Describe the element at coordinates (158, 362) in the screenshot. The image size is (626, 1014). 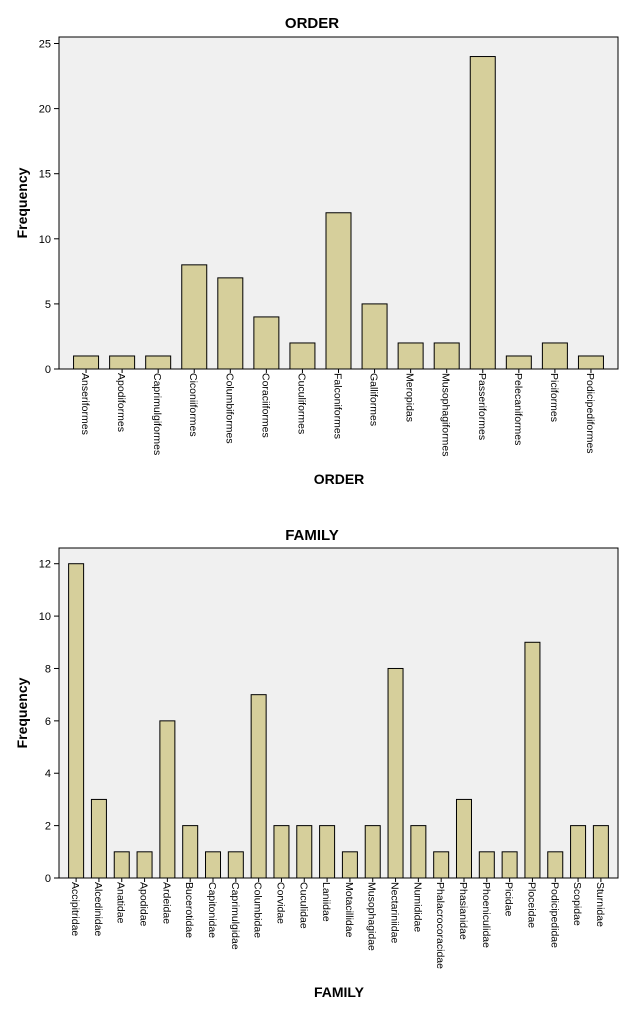
I see `order-bar-caprimulgiformes` at that location.